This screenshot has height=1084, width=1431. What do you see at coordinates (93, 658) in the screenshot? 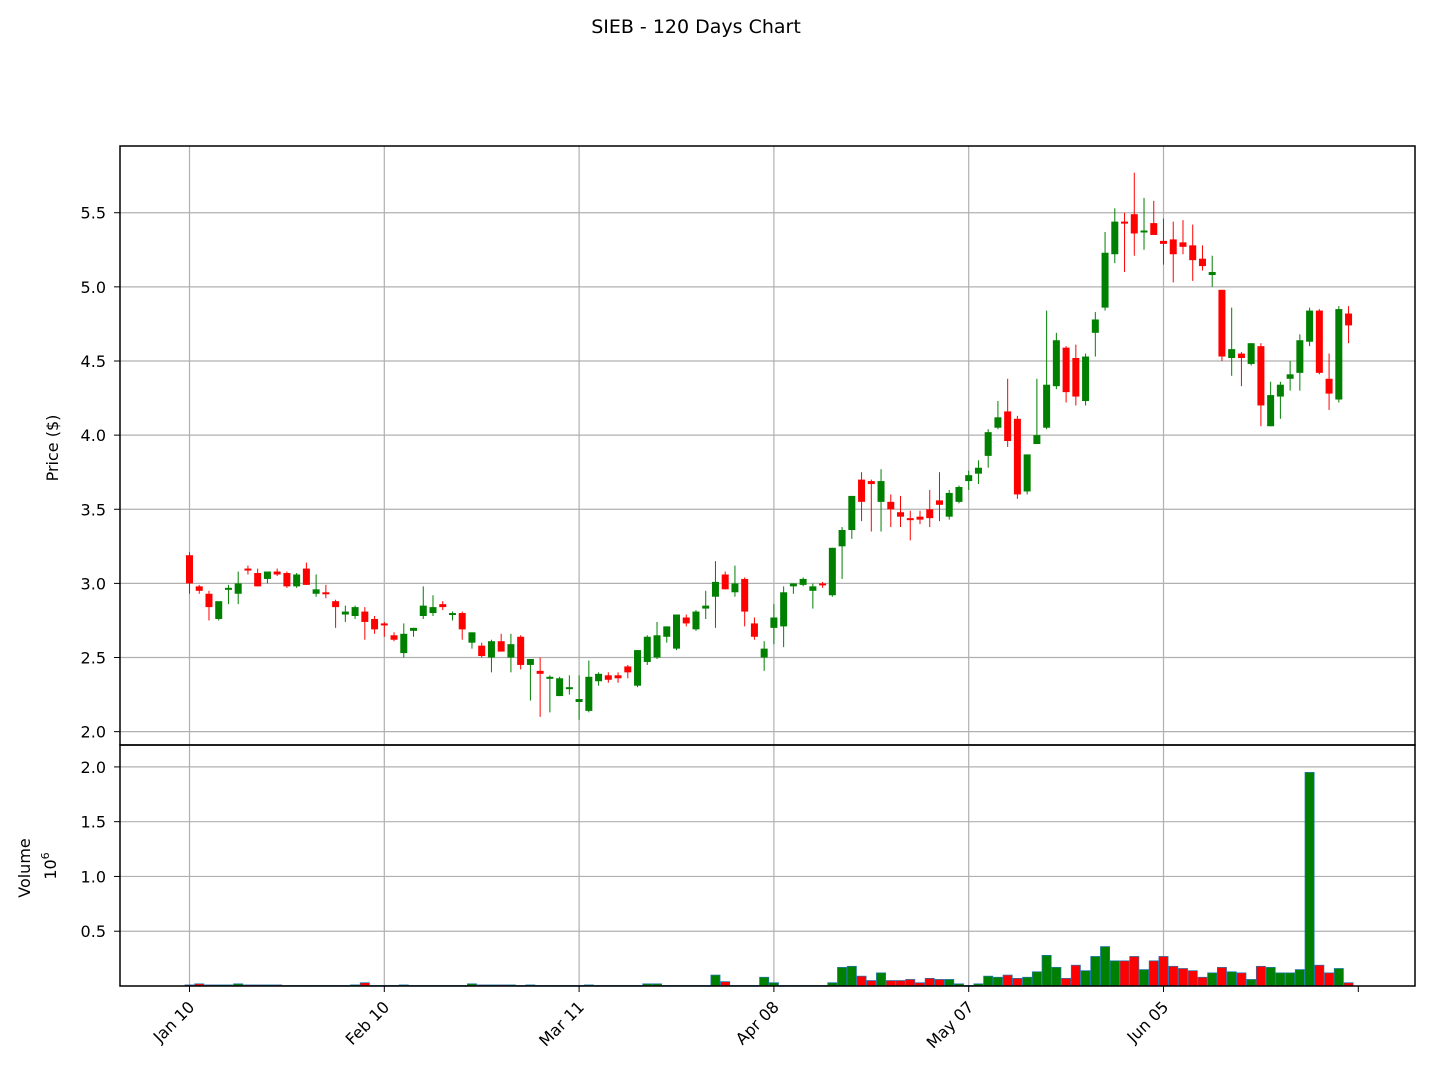
I see `price-tick-label: 2.5` at bounding box center [93, 658].